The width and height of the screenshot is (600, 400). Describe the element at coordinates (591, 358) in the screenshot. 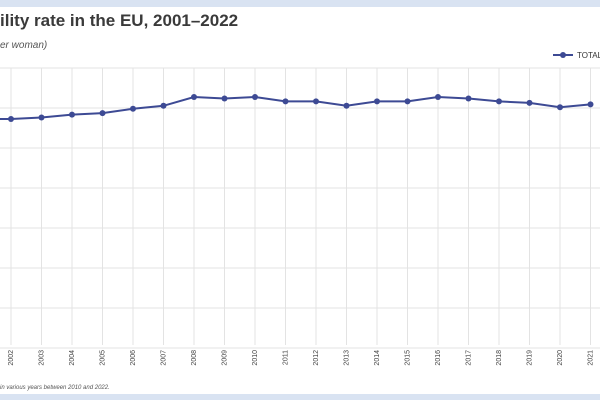

I see `x-tick-label: 2021` at that location.